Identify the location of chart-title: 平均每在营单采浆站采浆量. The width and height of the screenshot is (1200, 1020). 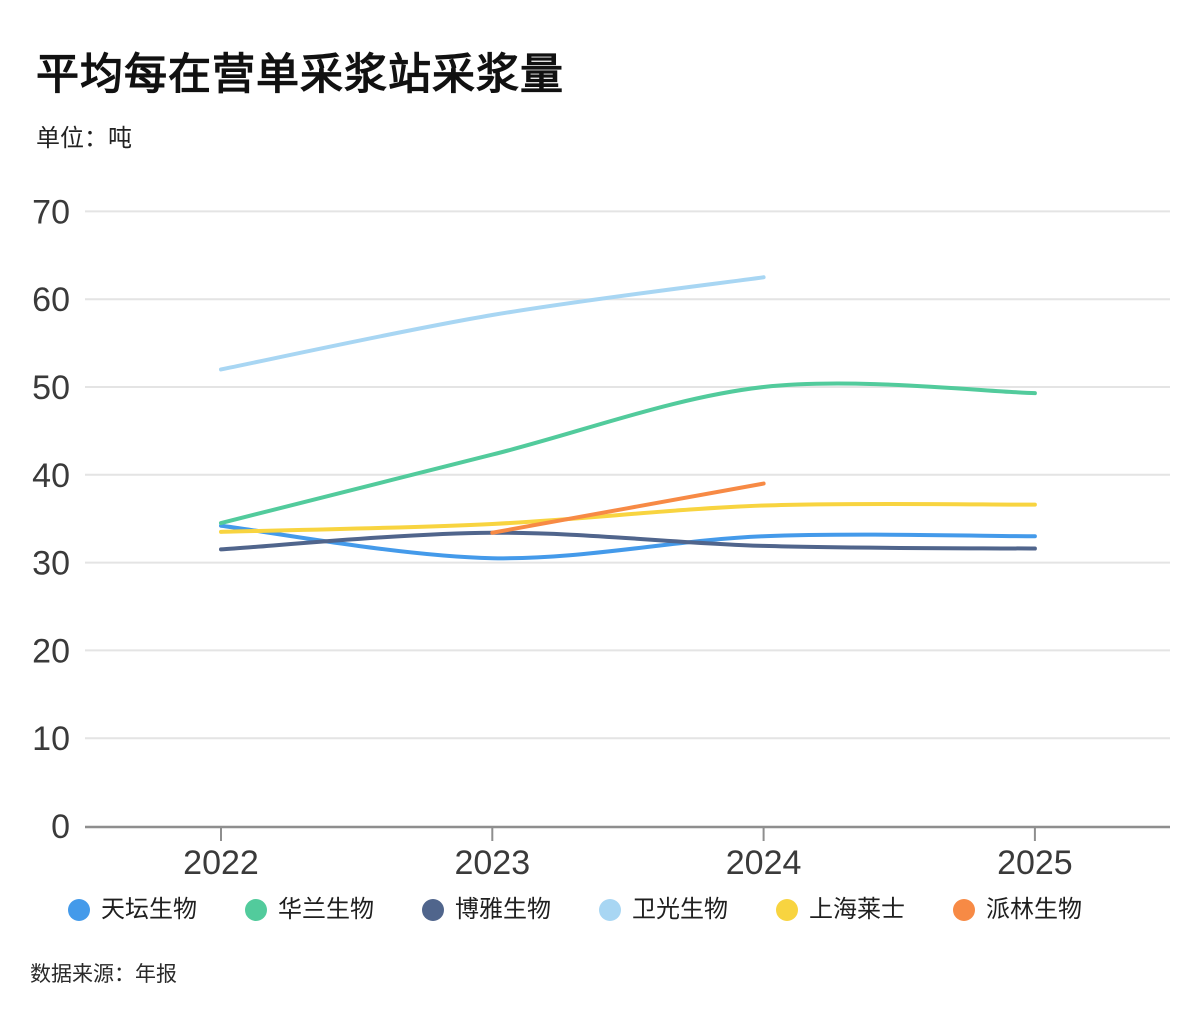
(300, 75).